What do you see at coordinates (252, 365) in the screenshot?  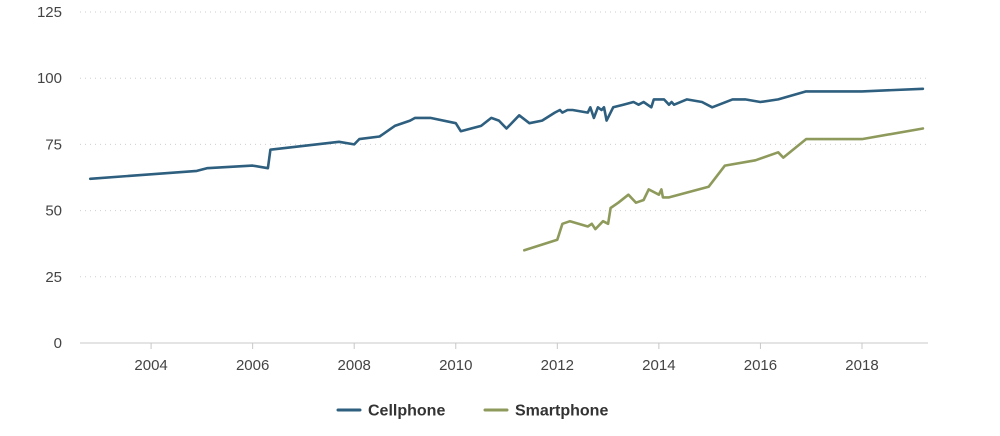 I see `x-tick-label: 2006` at bounding box center [252, 365].